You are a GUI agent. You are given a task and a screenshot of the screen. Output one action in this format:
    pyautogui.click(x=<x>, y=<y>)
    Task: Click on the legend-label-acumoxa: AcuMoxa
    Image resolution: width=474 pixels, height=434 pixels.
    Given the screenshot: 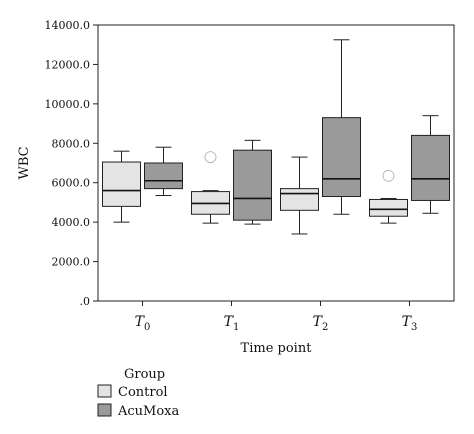 What is the action you would take?
    pyautogui.click(x=148, y=411)
    